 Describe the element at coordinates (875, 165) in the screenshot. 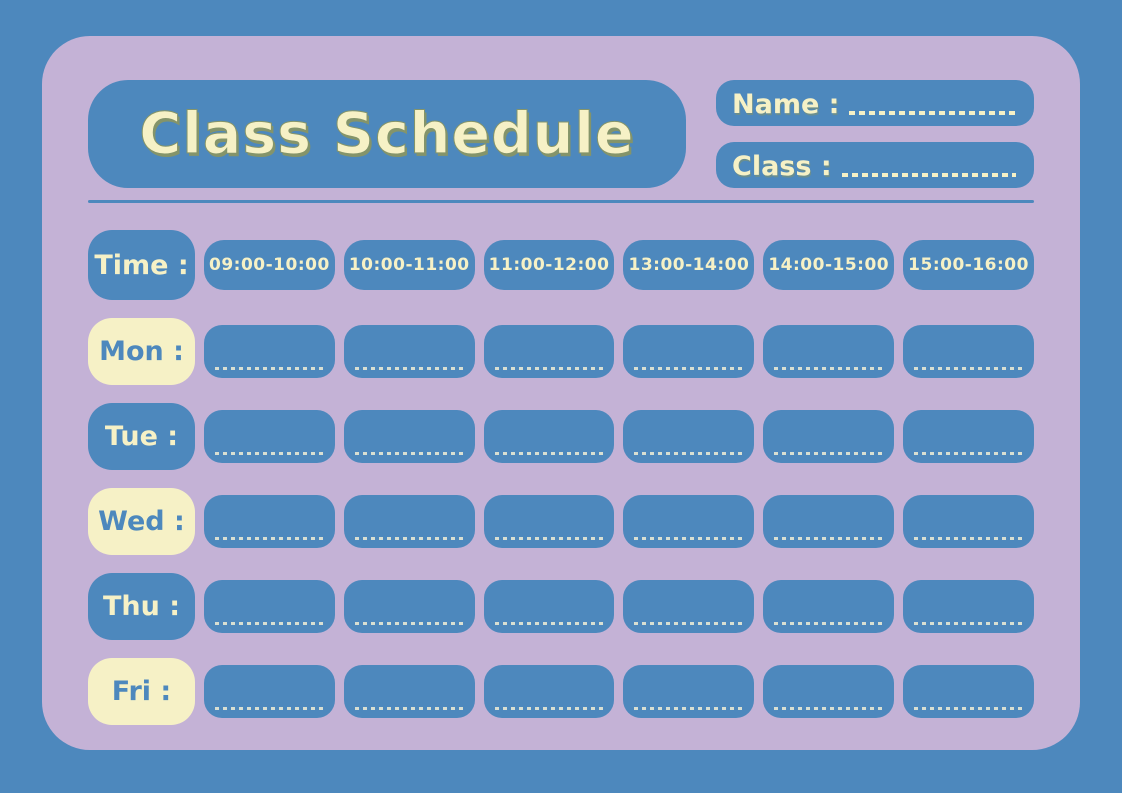

I see `class-field: Class :` at that location.